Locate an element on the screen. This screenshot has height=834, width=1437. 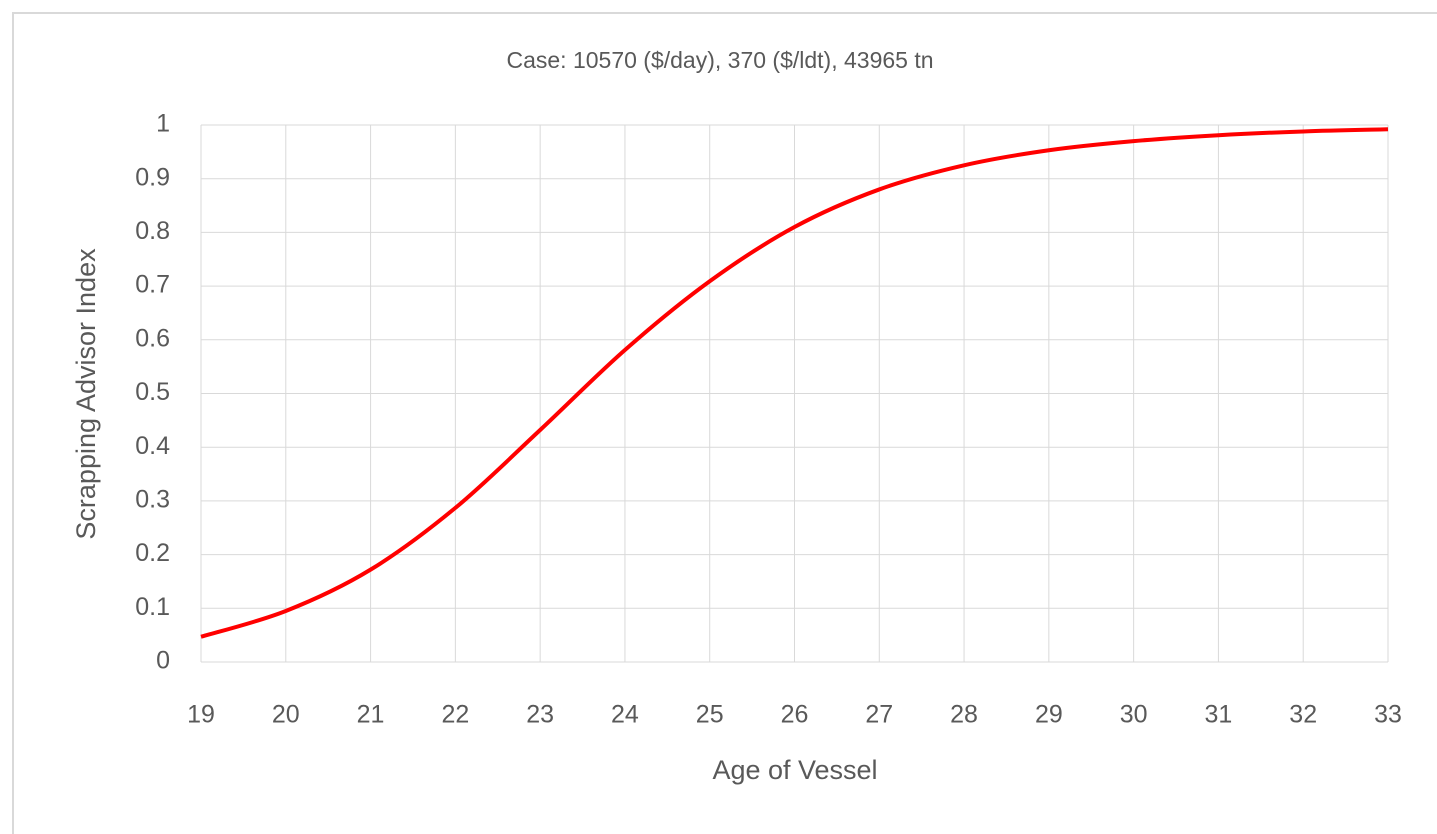
x-tick-label: 28 is located at coordinates (964, 715).